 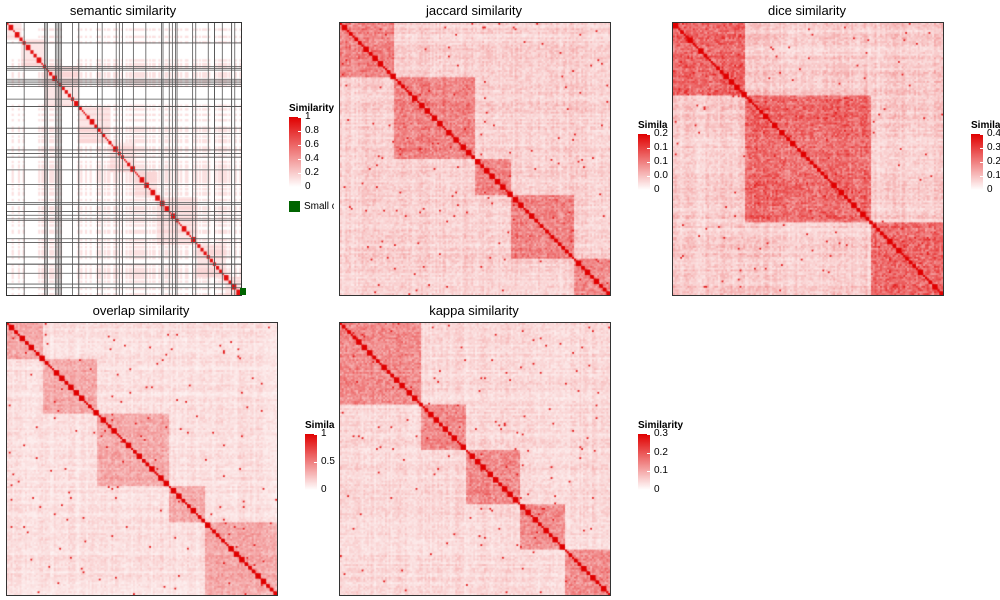 I want to click on legend-tick-label: 0.05, so click(x=661, y=175).